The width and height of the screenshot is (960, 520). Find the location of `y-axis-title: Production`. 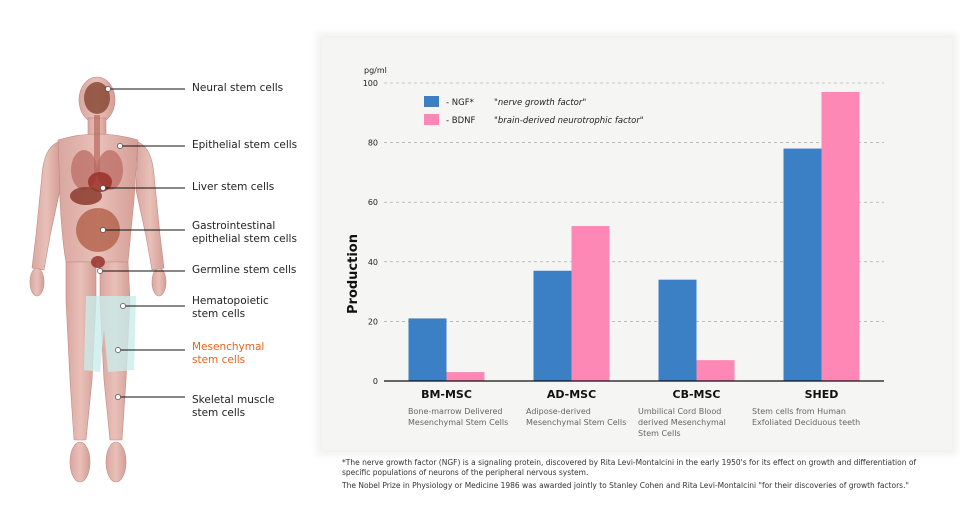

y-axis-title: Production is located at coordinates (353, 274).